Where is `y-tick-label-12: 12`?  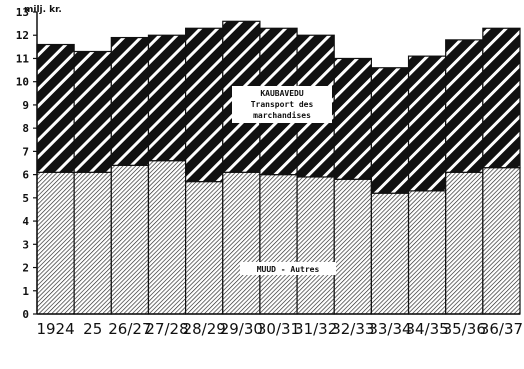
y-tick-label-12: 12 is located at coordinates (22, 35).